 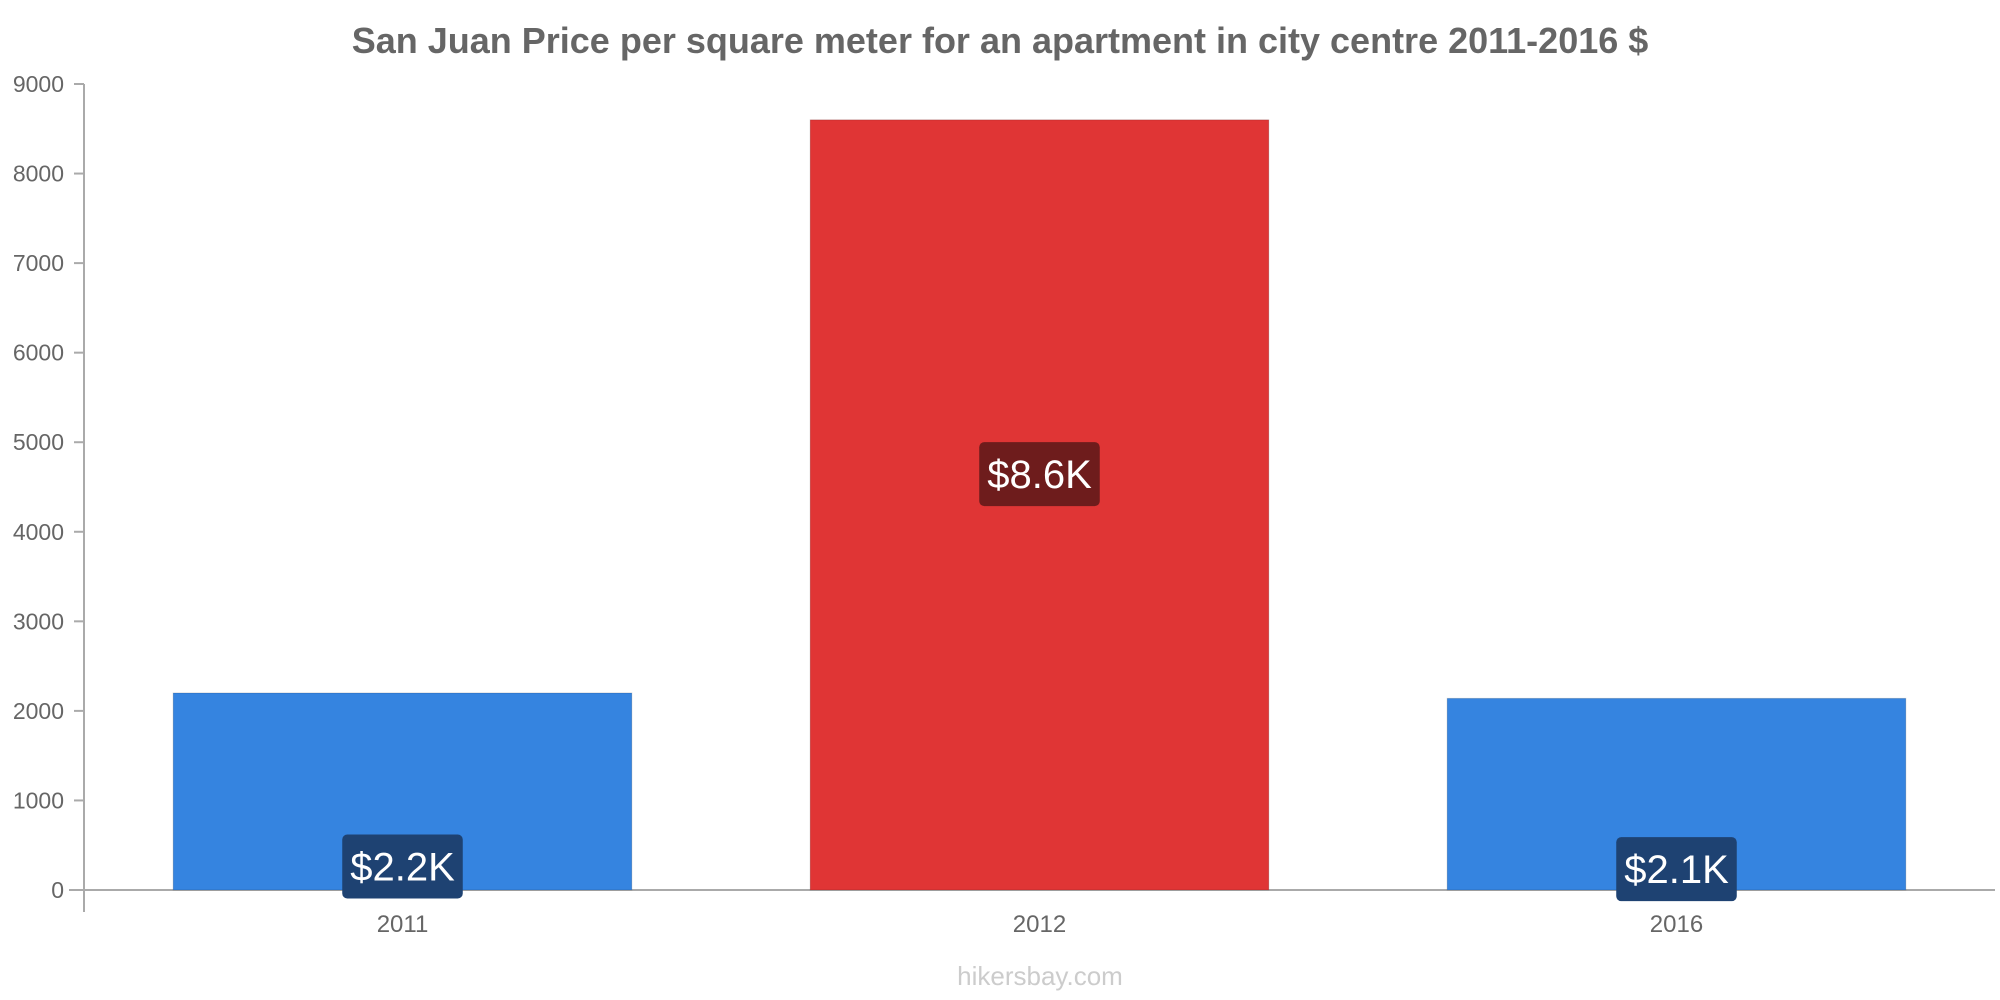 What do you see at coordinates (38, 800) in the screenshot?
I see `y-tick-label: 1000` at bounding box center [38, 800].